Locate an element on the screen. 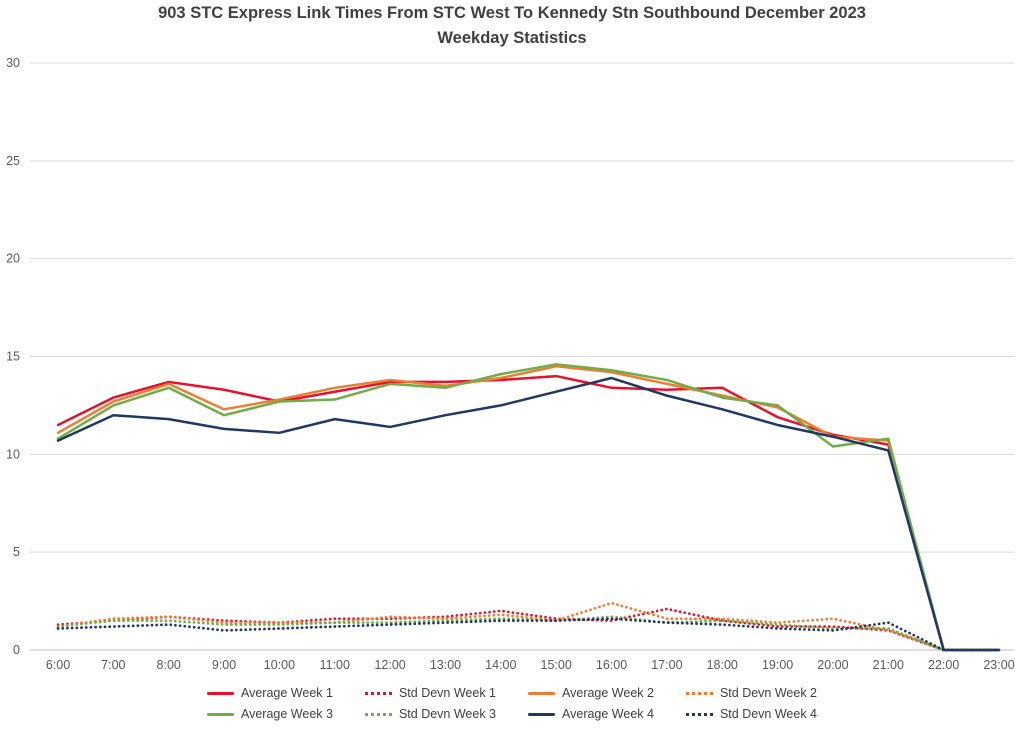 The height and width of the screenshot is (739, 1024). x-tick-label-15:00: 15:00 is located at coordinates (556, 665).